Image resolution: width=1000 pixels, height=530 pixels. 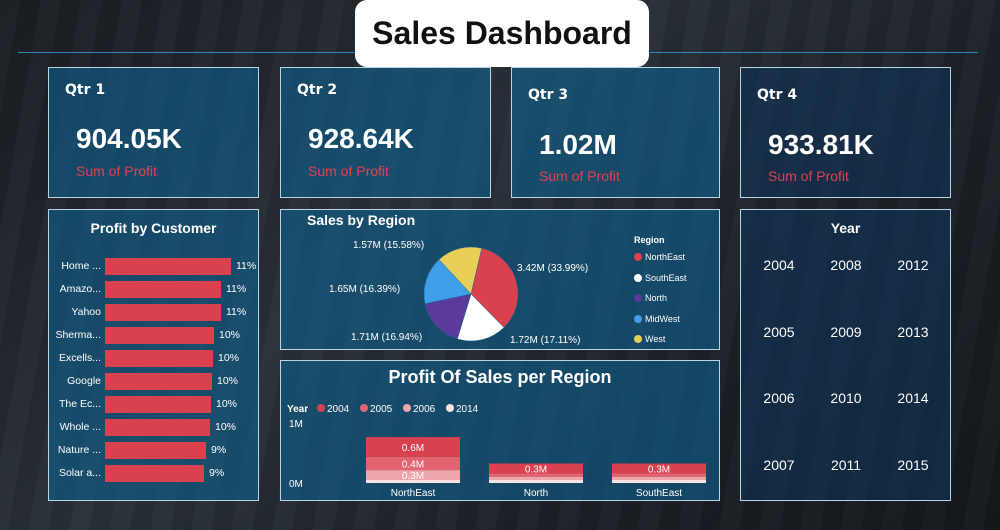 I want to click on customer-row: Excells... 10%, so click(x=154, y=359).